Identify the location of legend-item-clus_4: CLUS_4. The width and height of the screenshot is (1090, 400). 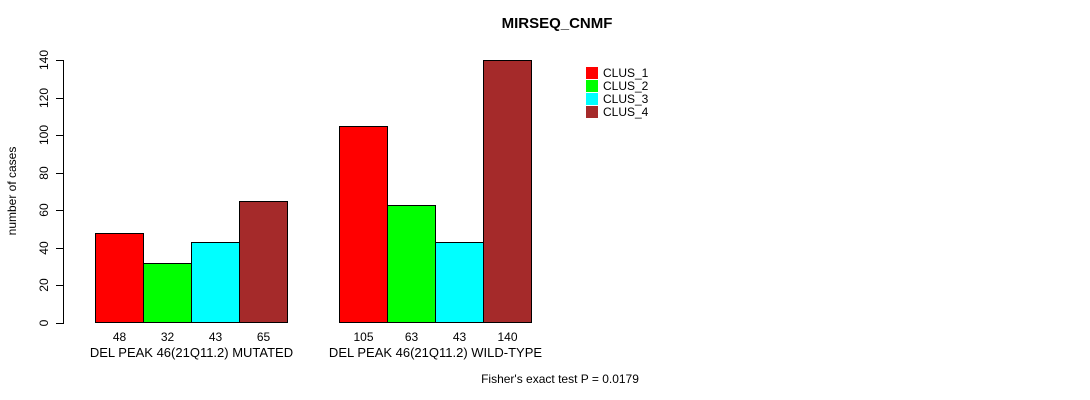
(617, 111).